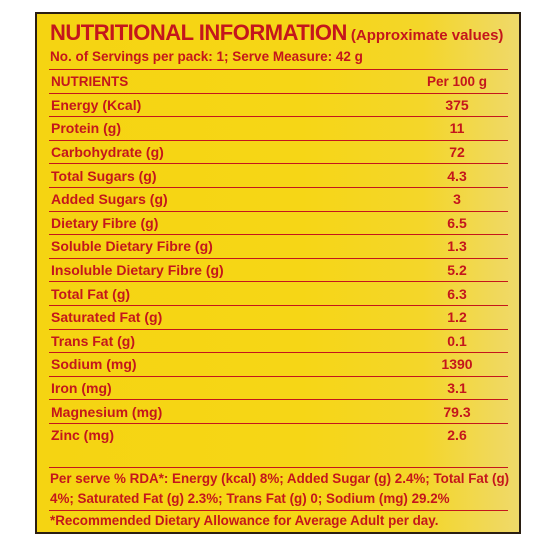  Describe the element at coordinates (278, 175) in the screenshot. I see `table-row: Total Sugars (g) 4.3` at that location.